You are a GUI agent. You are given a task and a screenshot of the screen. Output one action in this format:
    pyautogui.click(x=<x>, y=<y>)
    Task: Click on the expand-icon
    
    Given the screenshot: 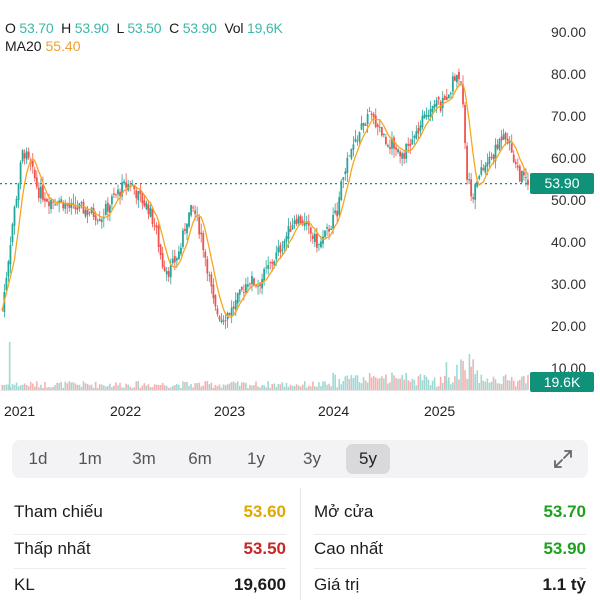 What is the action you would take?
    pyautogui.click(x=563, y=459)
    